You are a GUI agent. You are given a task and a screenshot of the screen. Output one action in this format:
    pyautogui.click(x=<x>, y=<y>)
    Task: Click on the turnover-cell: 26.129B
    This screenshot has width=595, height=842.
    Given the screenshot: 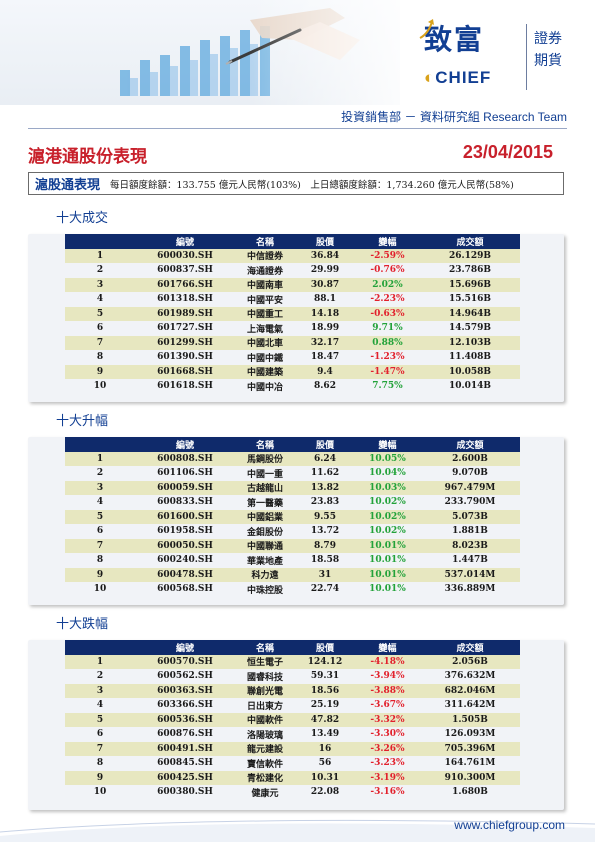 What is the action you would take?
    pyautogui.click(x=470, y=255)
    